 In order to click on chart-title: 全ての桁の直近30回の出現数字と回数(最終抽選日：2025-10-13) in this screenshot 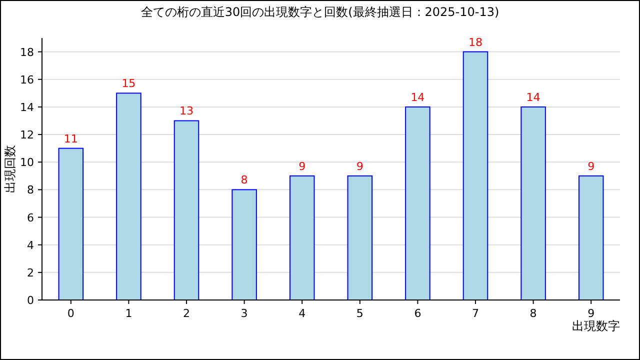, I will do `click(320, 12)`.